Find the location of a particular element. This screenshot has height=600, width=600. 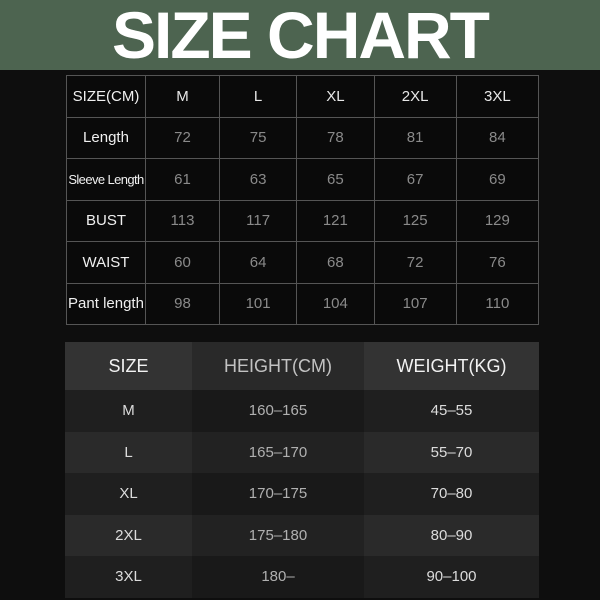

value-cell: 160–165 is located at coordinates (278, 411).